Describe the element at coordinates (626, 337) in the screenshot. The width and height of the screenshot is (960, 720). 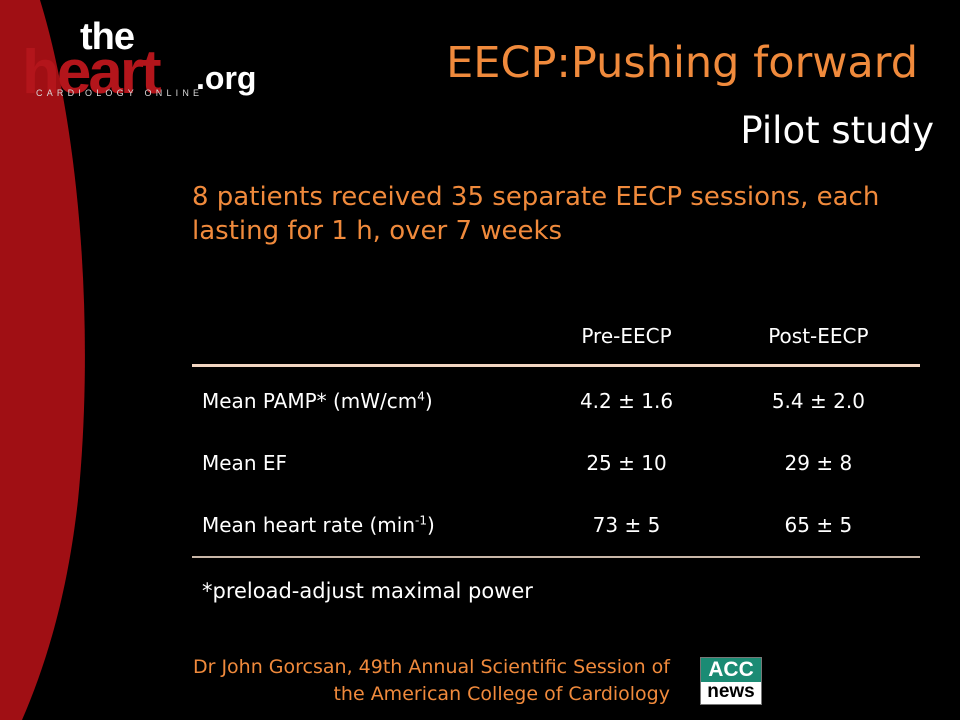
I see `table-header-pre: Pre-EECP` at that location.